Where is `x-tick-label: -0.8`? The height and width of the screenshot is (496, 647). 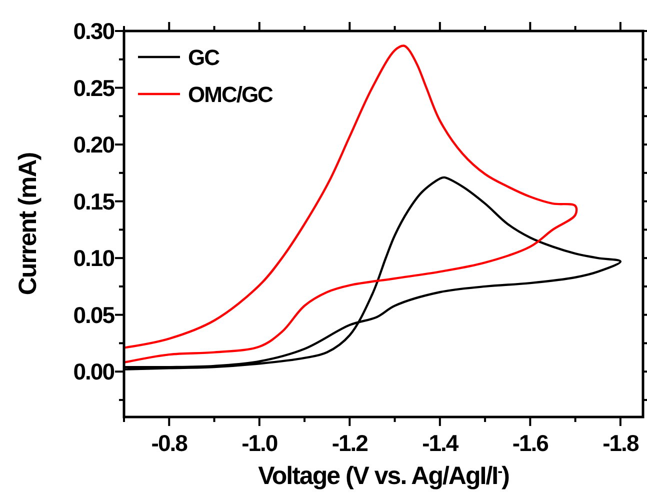
x-tick-label: -0.8 is located at coordinates (169, 443).